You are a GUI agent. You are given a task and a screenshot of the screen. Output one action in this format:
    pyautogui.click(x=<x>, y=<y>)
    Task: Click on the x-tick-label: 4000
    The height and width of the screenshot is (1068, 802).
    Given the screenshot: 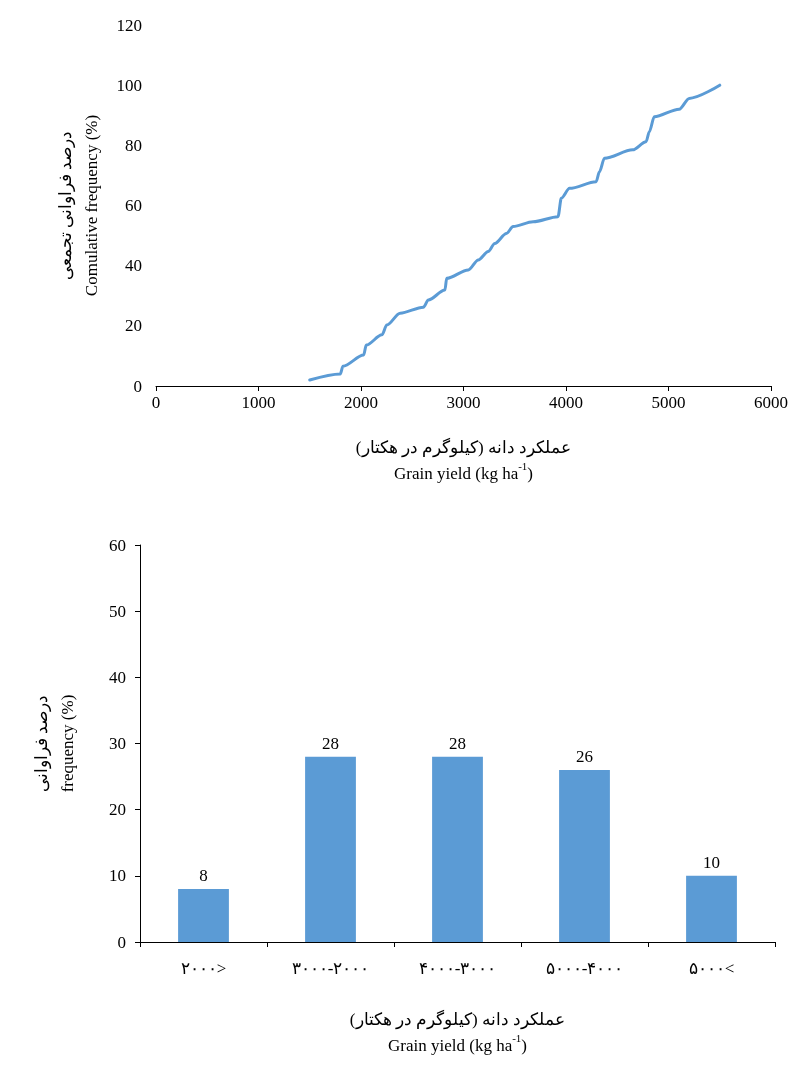 What is the action you would take?
    pyautogui.click(x=566, y=402)
    